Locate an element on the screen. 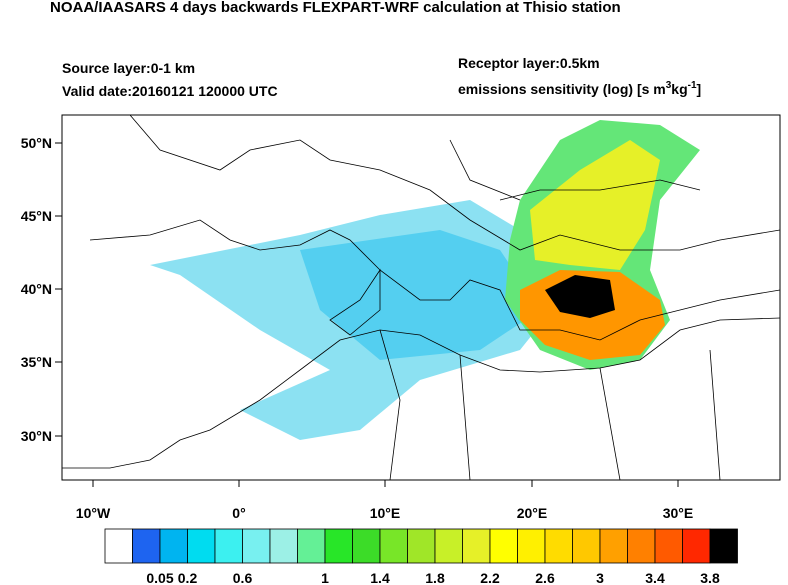 The image size is (788, 585). colorbar: 0.05 0.2 0.6 1 1.4 1.8 2.2 2.6 3 3.4 3.8 is located at coordinates (421, 556).